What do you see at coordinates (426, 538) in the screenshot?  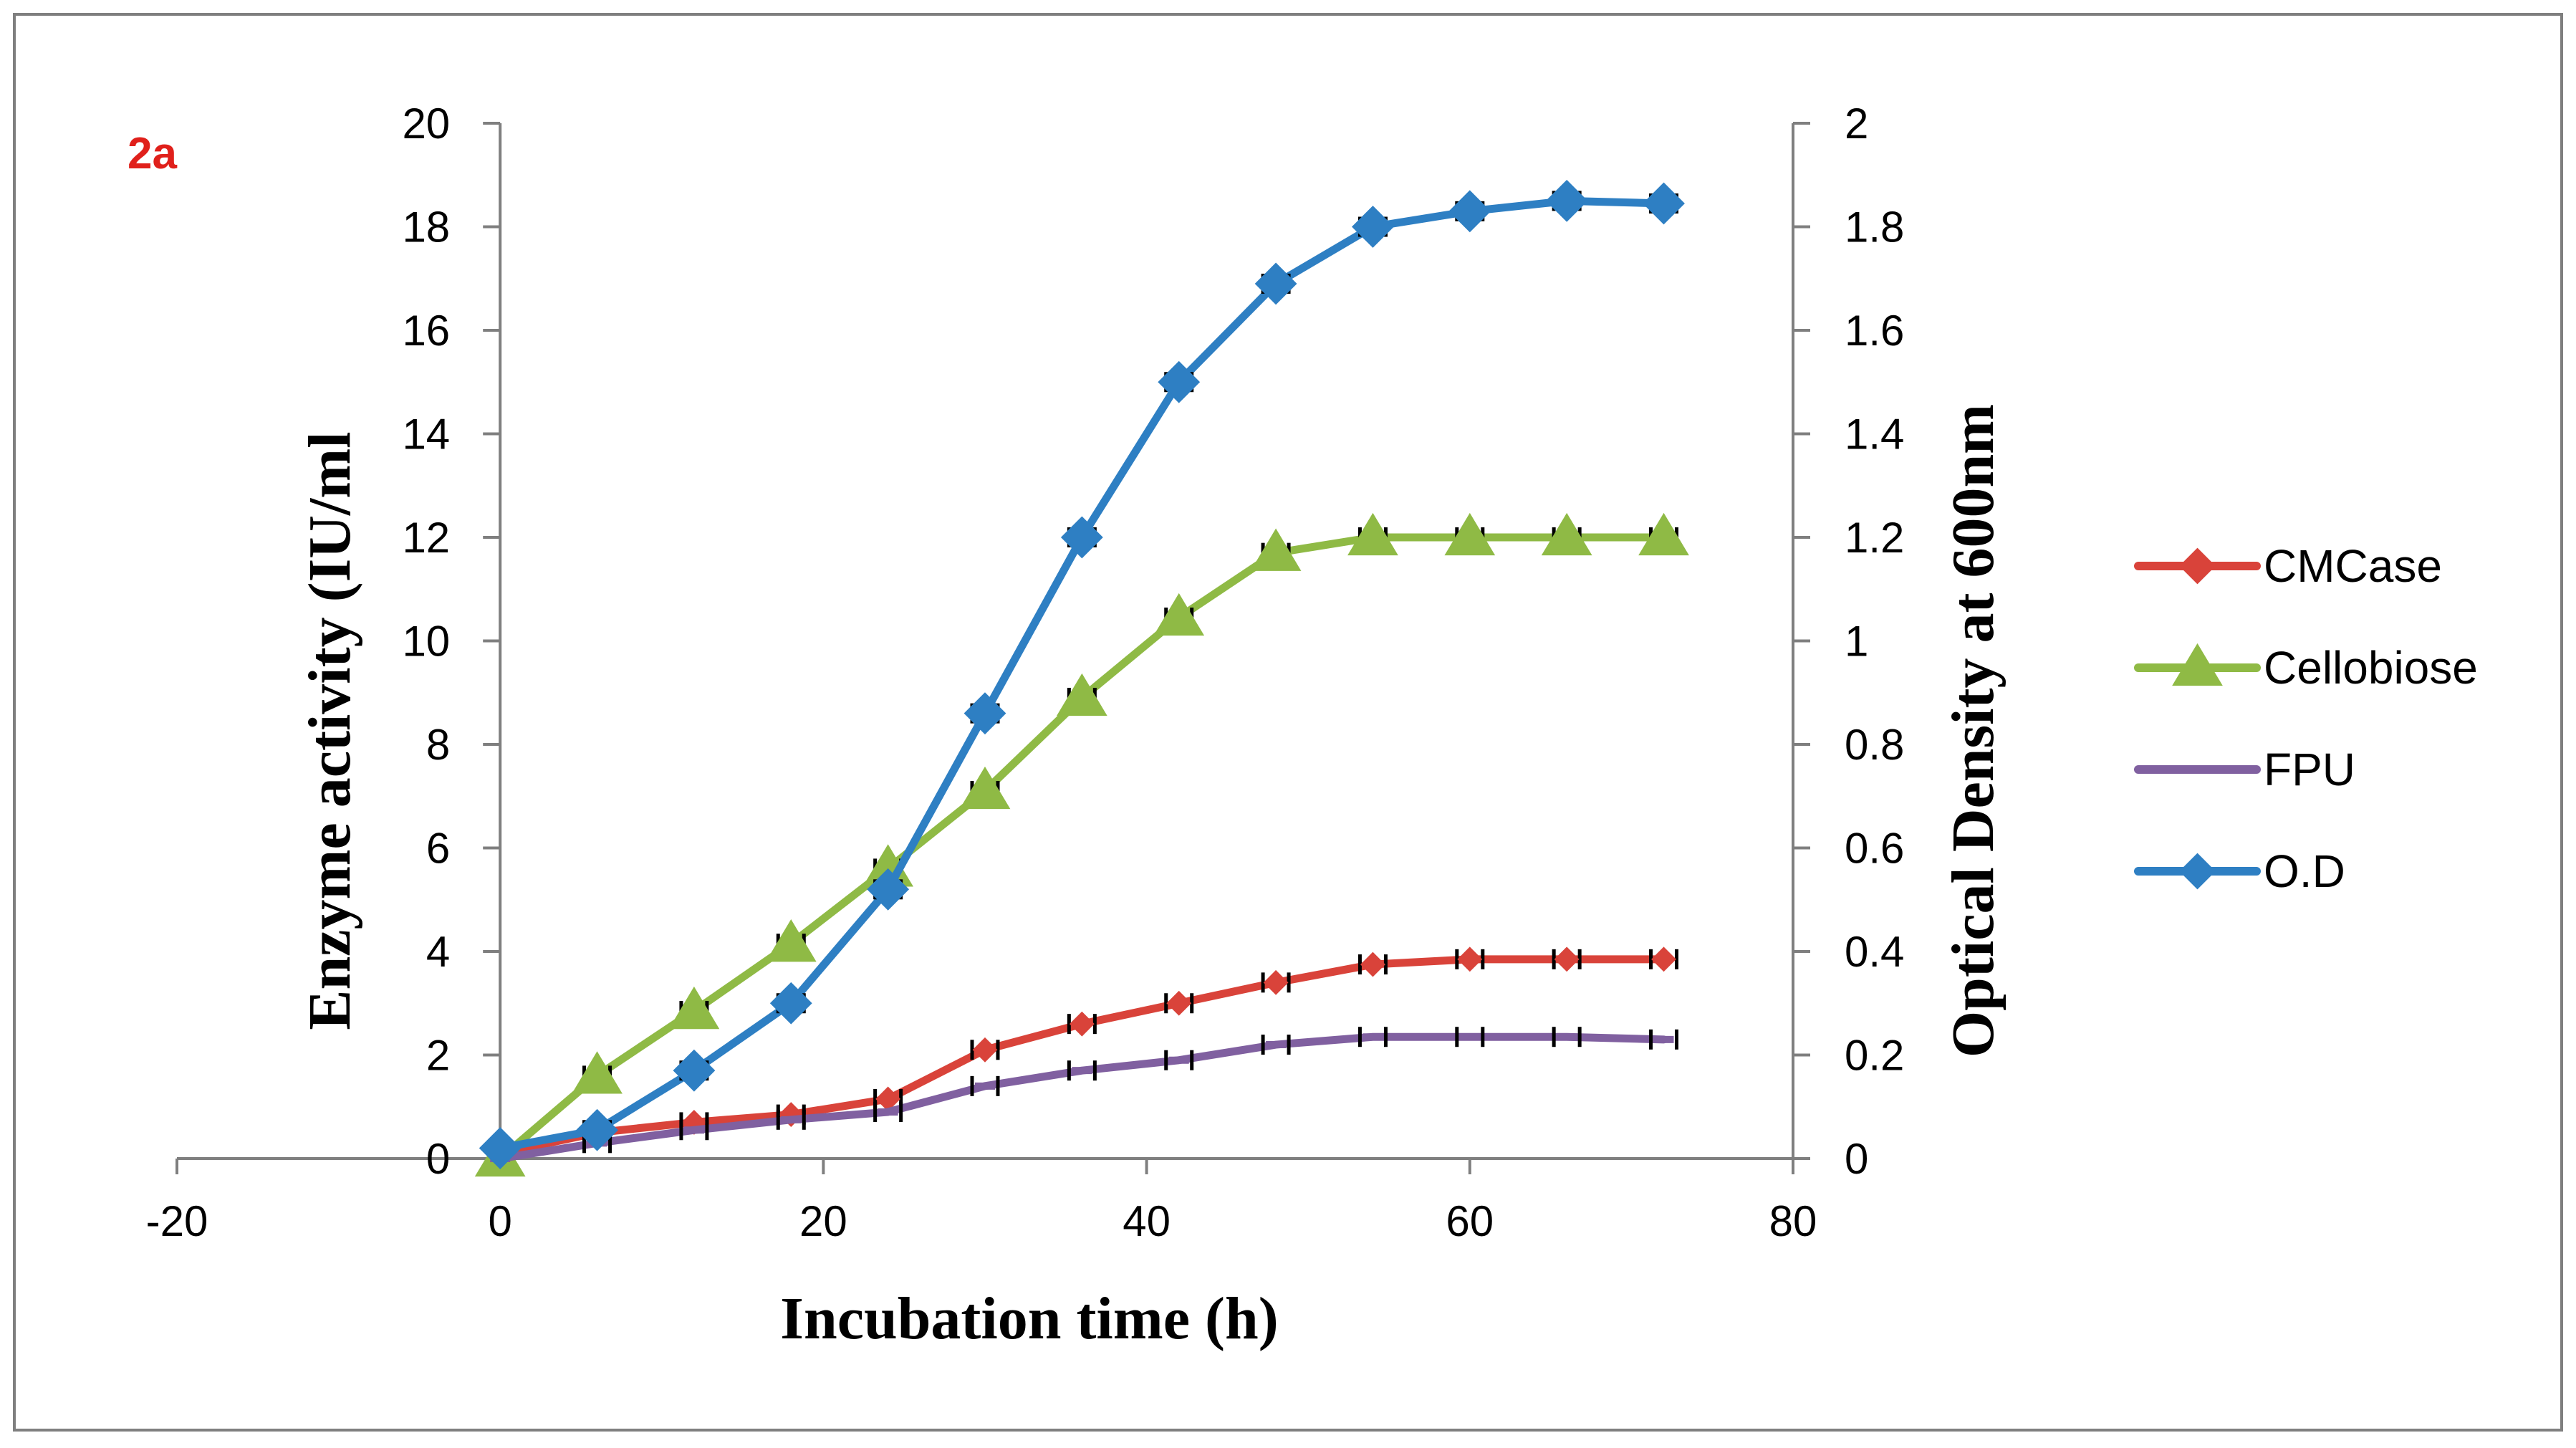 I see `y-left-tick-label: 12` at bounding box center [426, 538].